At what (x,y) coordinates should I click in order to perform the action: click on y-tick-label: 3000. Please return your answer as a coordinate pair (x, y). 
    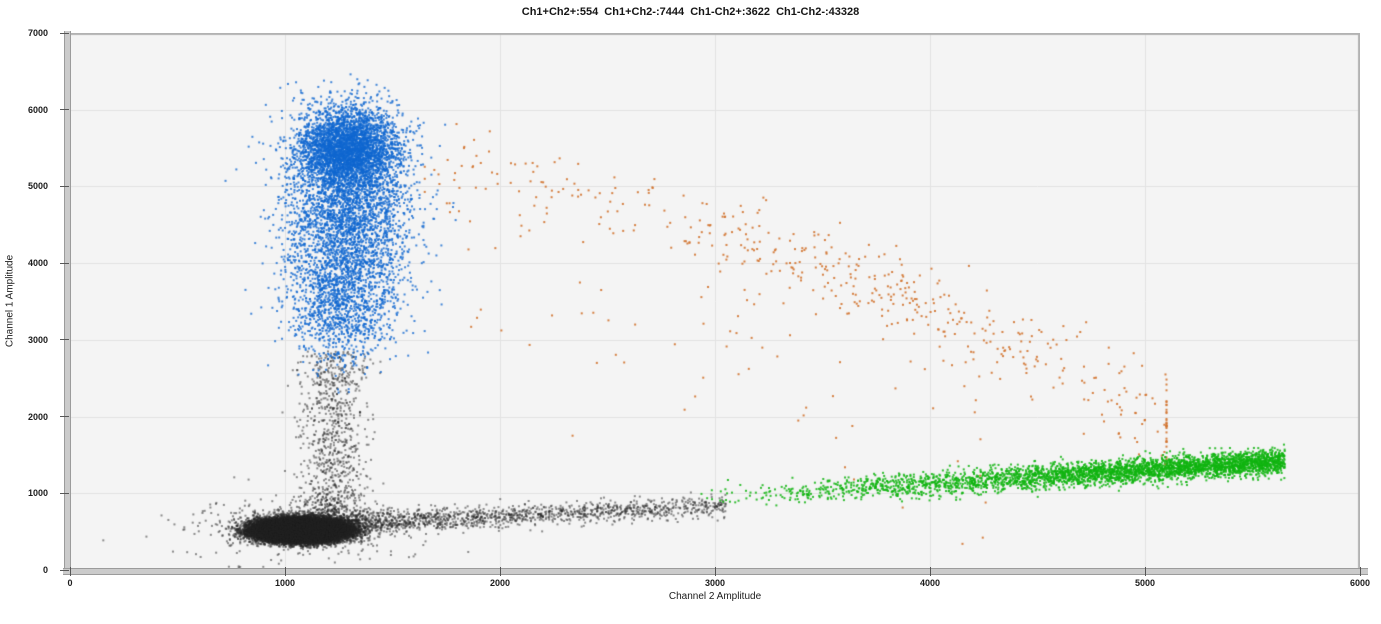
    Looking at the image, I should click on (37, 339).